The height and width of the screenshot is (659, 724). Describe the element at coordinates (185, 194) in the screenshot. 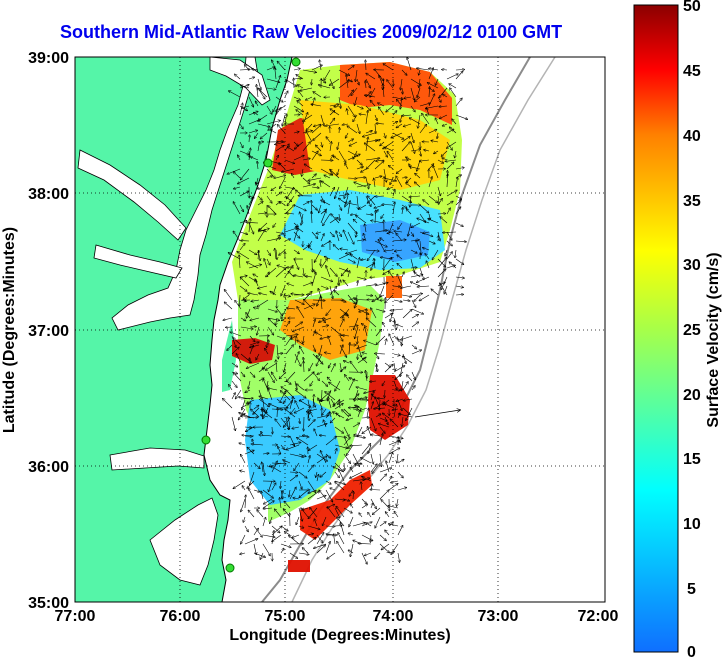

I see `chesapeake-bay` at that location.